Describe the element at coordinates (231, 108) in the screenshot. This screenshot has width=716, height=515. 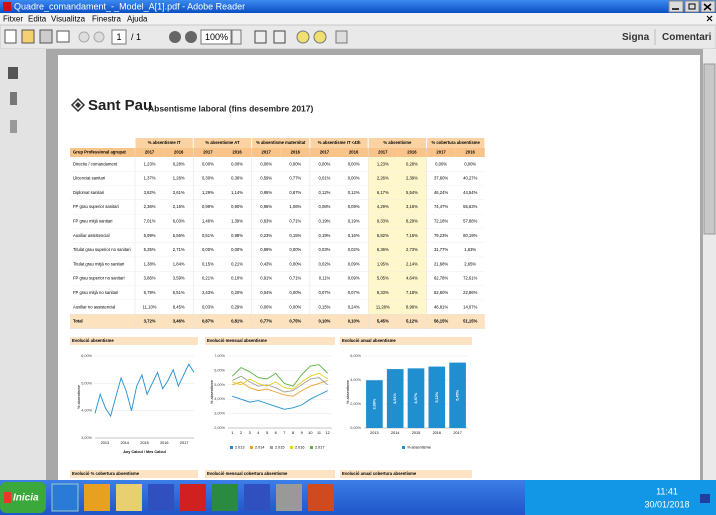
I see `doc-title: Absentisme laboral (fins desembre 2017)` at that location.